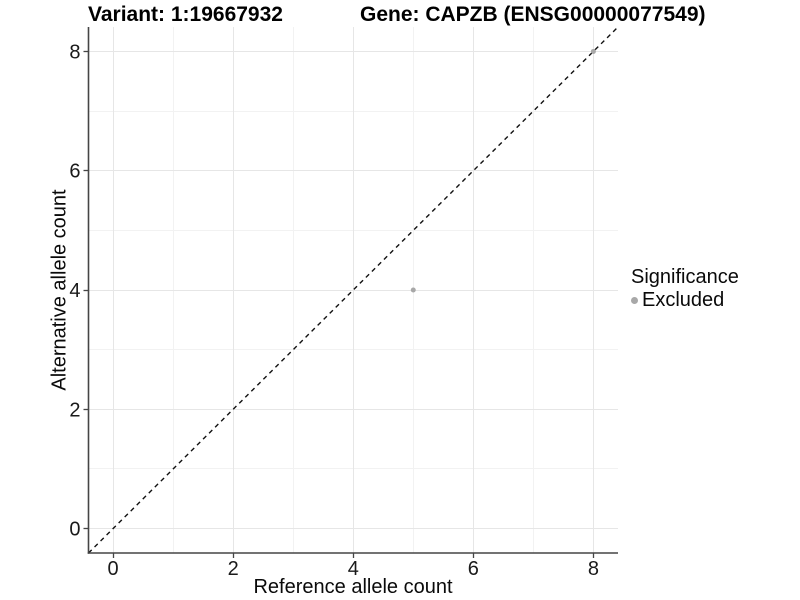 This screenshot has width=800, height=600. What do you see at coordinates (593, 569) in the screenshot?
I see `x-tick-label: 8` at bounding box center [593, 569].